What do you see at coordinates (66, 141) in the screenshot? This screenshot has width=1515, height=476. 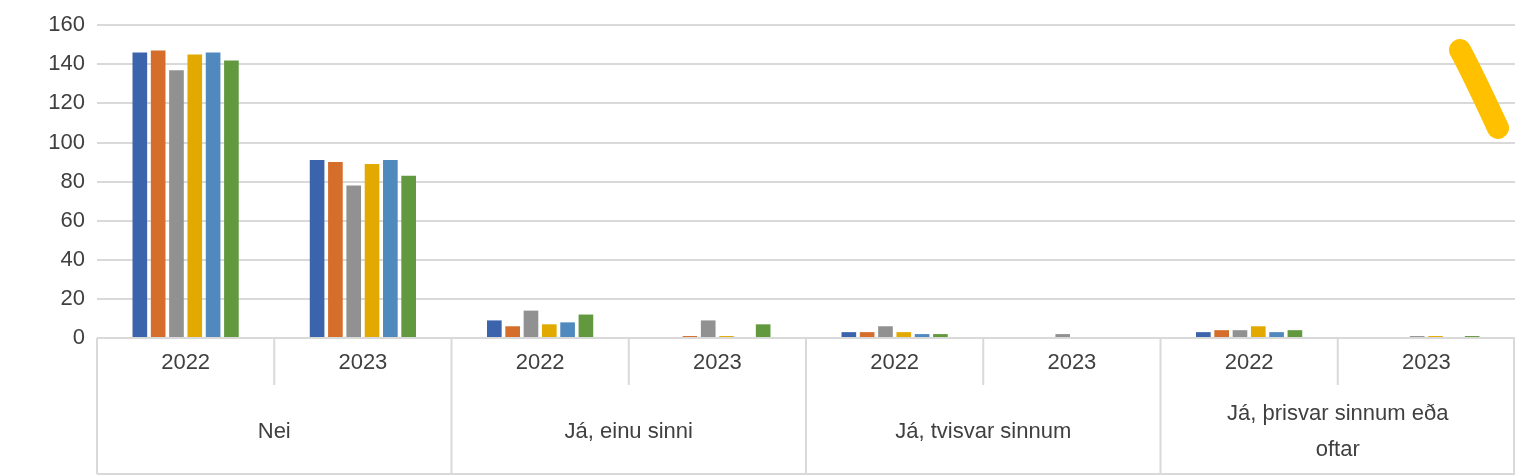 I see `y-tick-label: 100` at bounding box center [66, 141].